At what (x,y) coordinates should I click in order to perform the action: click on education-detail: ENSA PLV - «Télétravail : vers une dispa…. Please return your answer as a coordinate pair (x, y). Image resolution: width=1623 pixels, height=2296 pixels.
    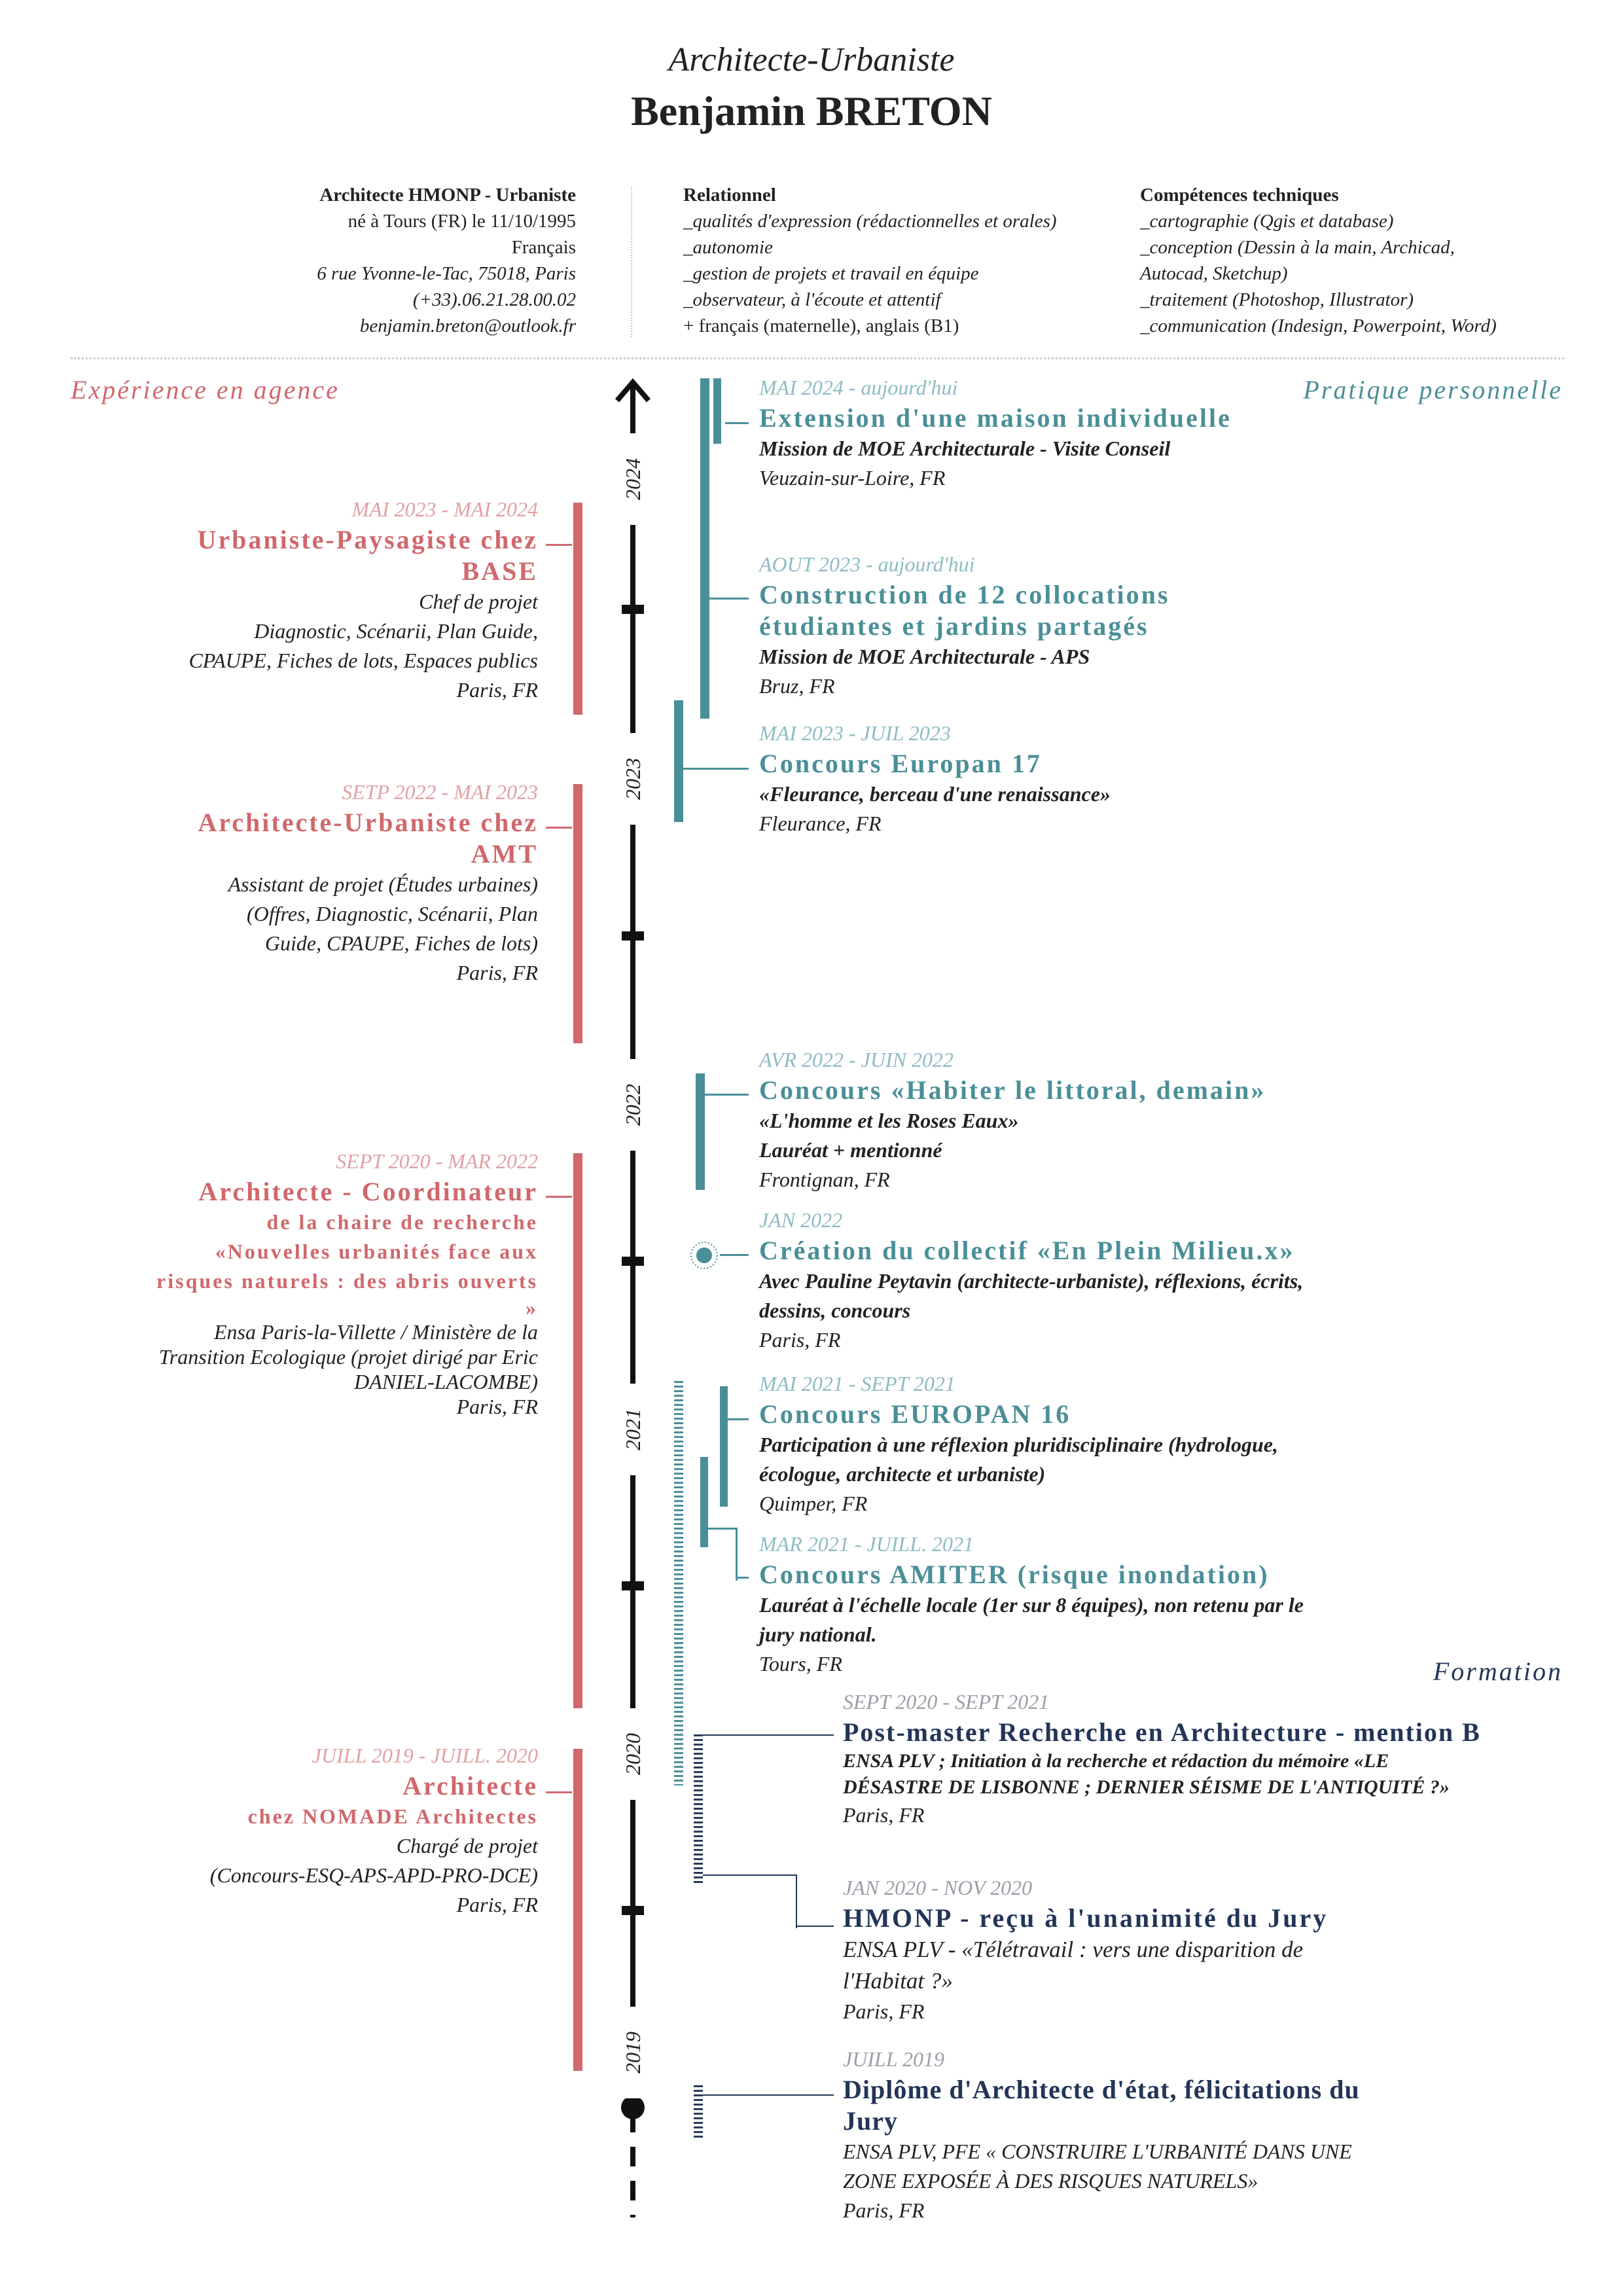
    Looking at the image, I should click on (1073, 1949).